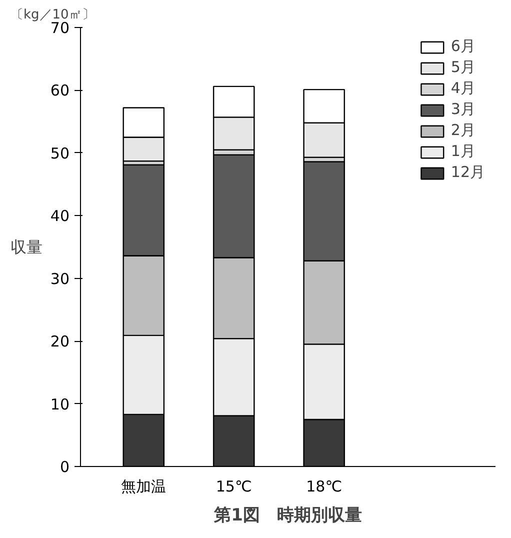 The width and height of the screenshot is (511, 538). Describe the element at coordinates (234, 487) in the screenshot. I see `x-tick-label: 15℃` at that location.